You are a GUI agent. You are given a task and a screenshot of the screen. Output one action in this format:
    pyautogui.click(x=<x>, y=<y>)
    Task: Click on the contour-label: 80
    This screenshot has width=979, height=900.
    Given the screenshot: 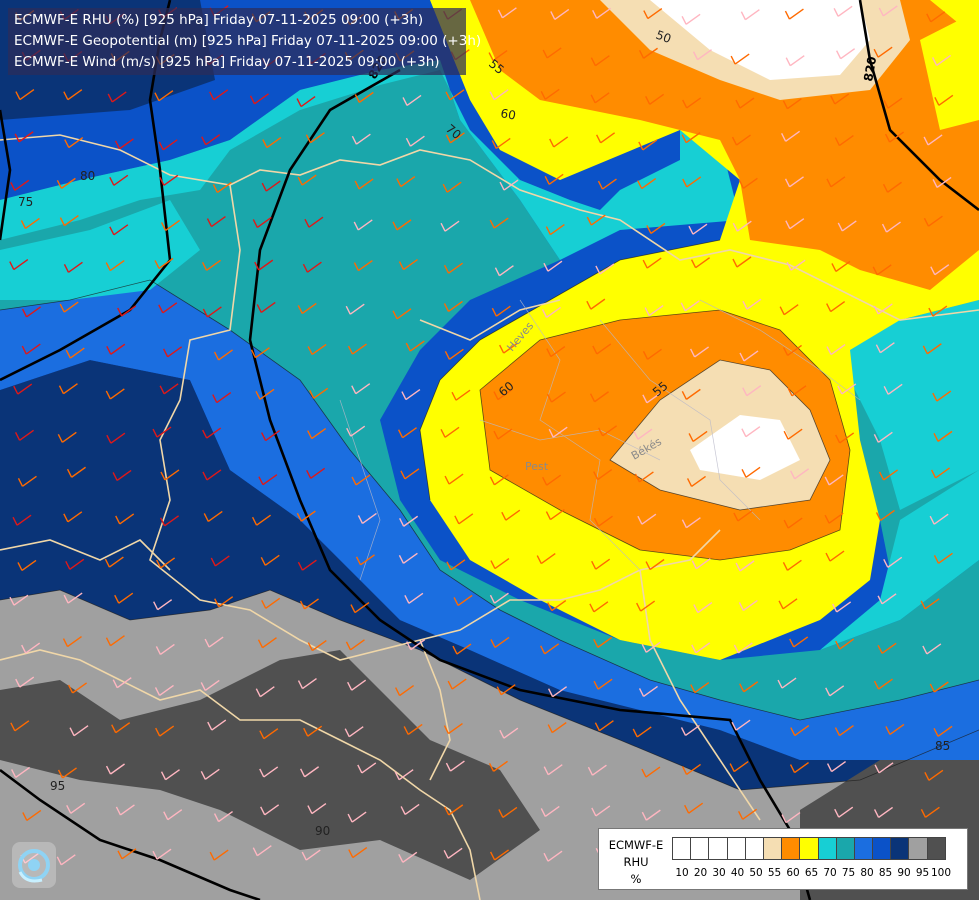 What is the action you would take?
    pyautogui.click(x=87, y=176)
    